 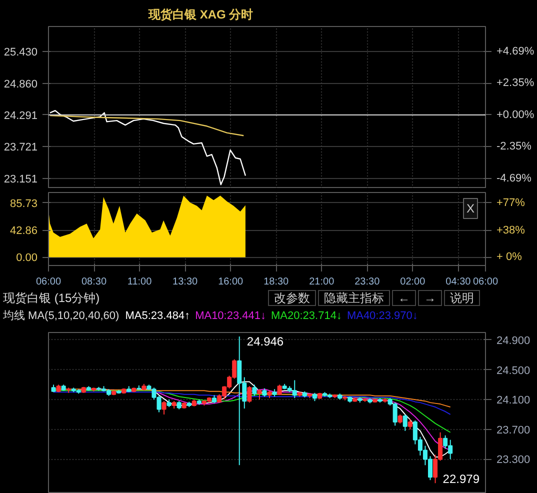 What do you see at coordinates (24, 204) in the screenshot?
I see `y-tick-label: 85.73` at bounding box center [24, 204].